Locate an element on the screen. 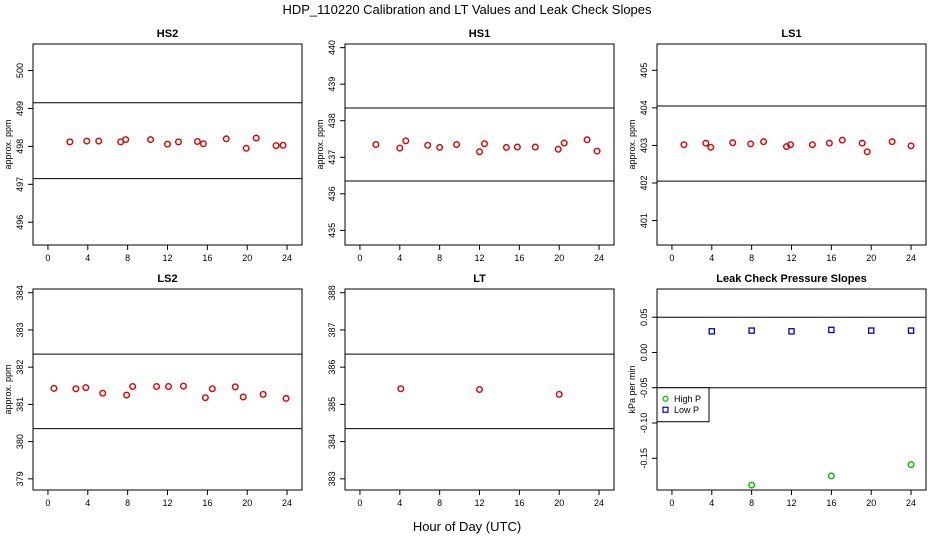 The image size is (936, 540). y-tick-label: 500 is located at coordinates (20, 70).